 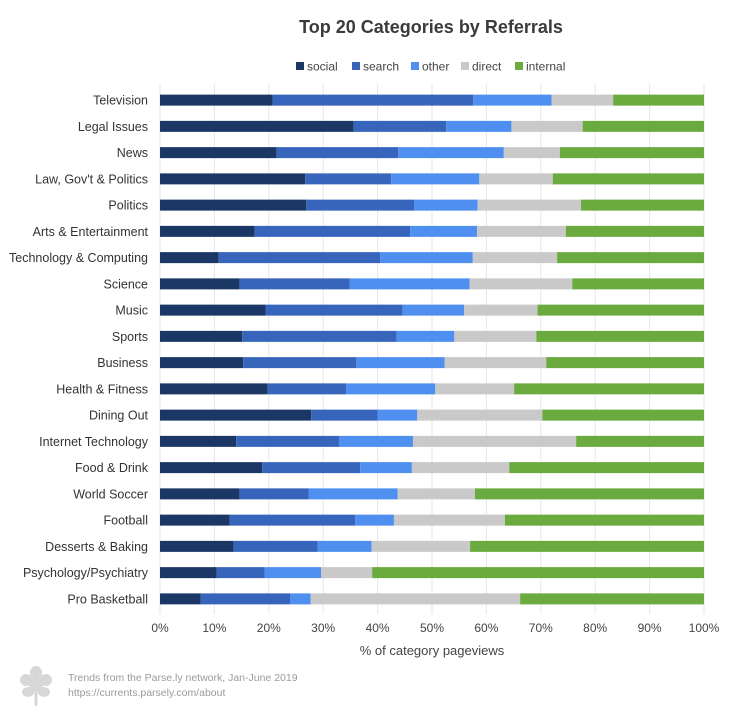 What do you see at coordinates (415, 66) in the screenshot?
I see `legend-swatch-other` at bounding box center [415, 66].